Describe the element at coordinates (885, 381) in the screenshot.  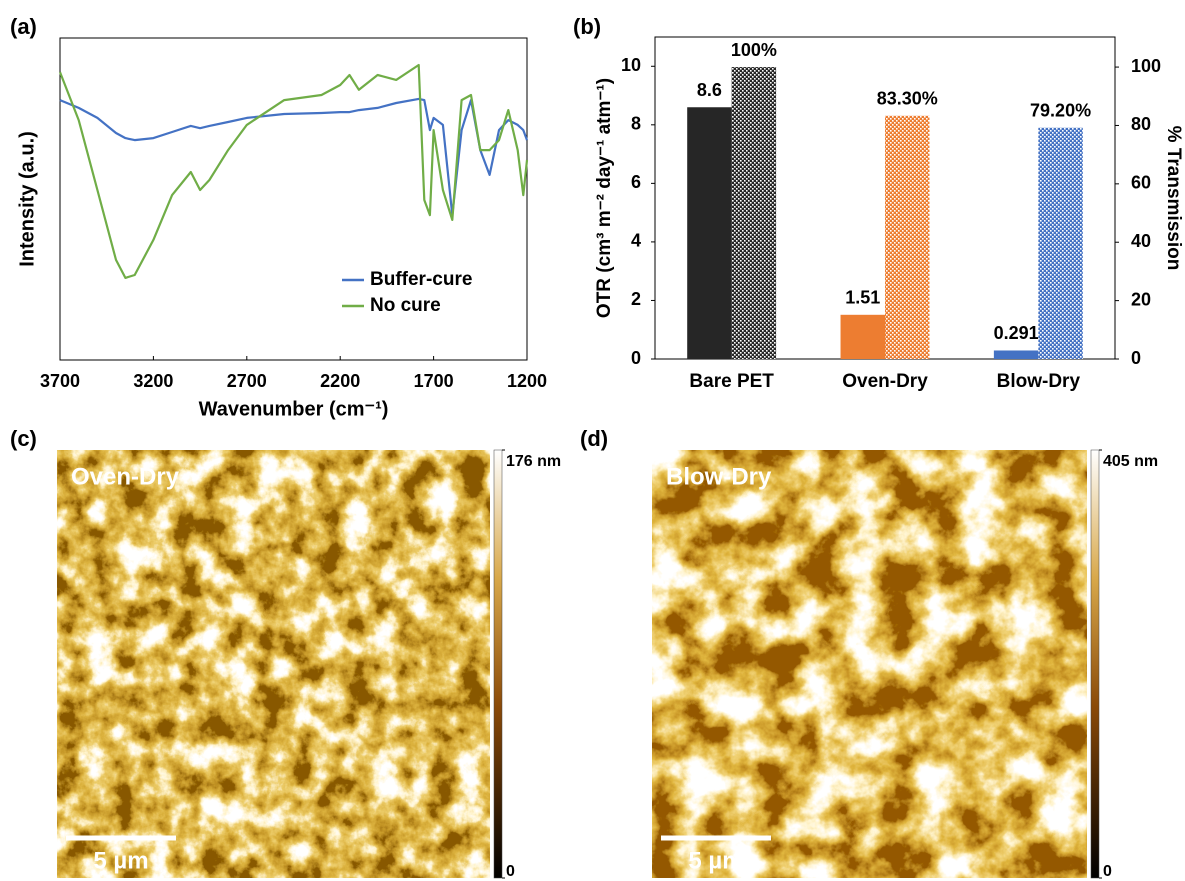
I see `x-tick-label: Oven-Dry` at that location.